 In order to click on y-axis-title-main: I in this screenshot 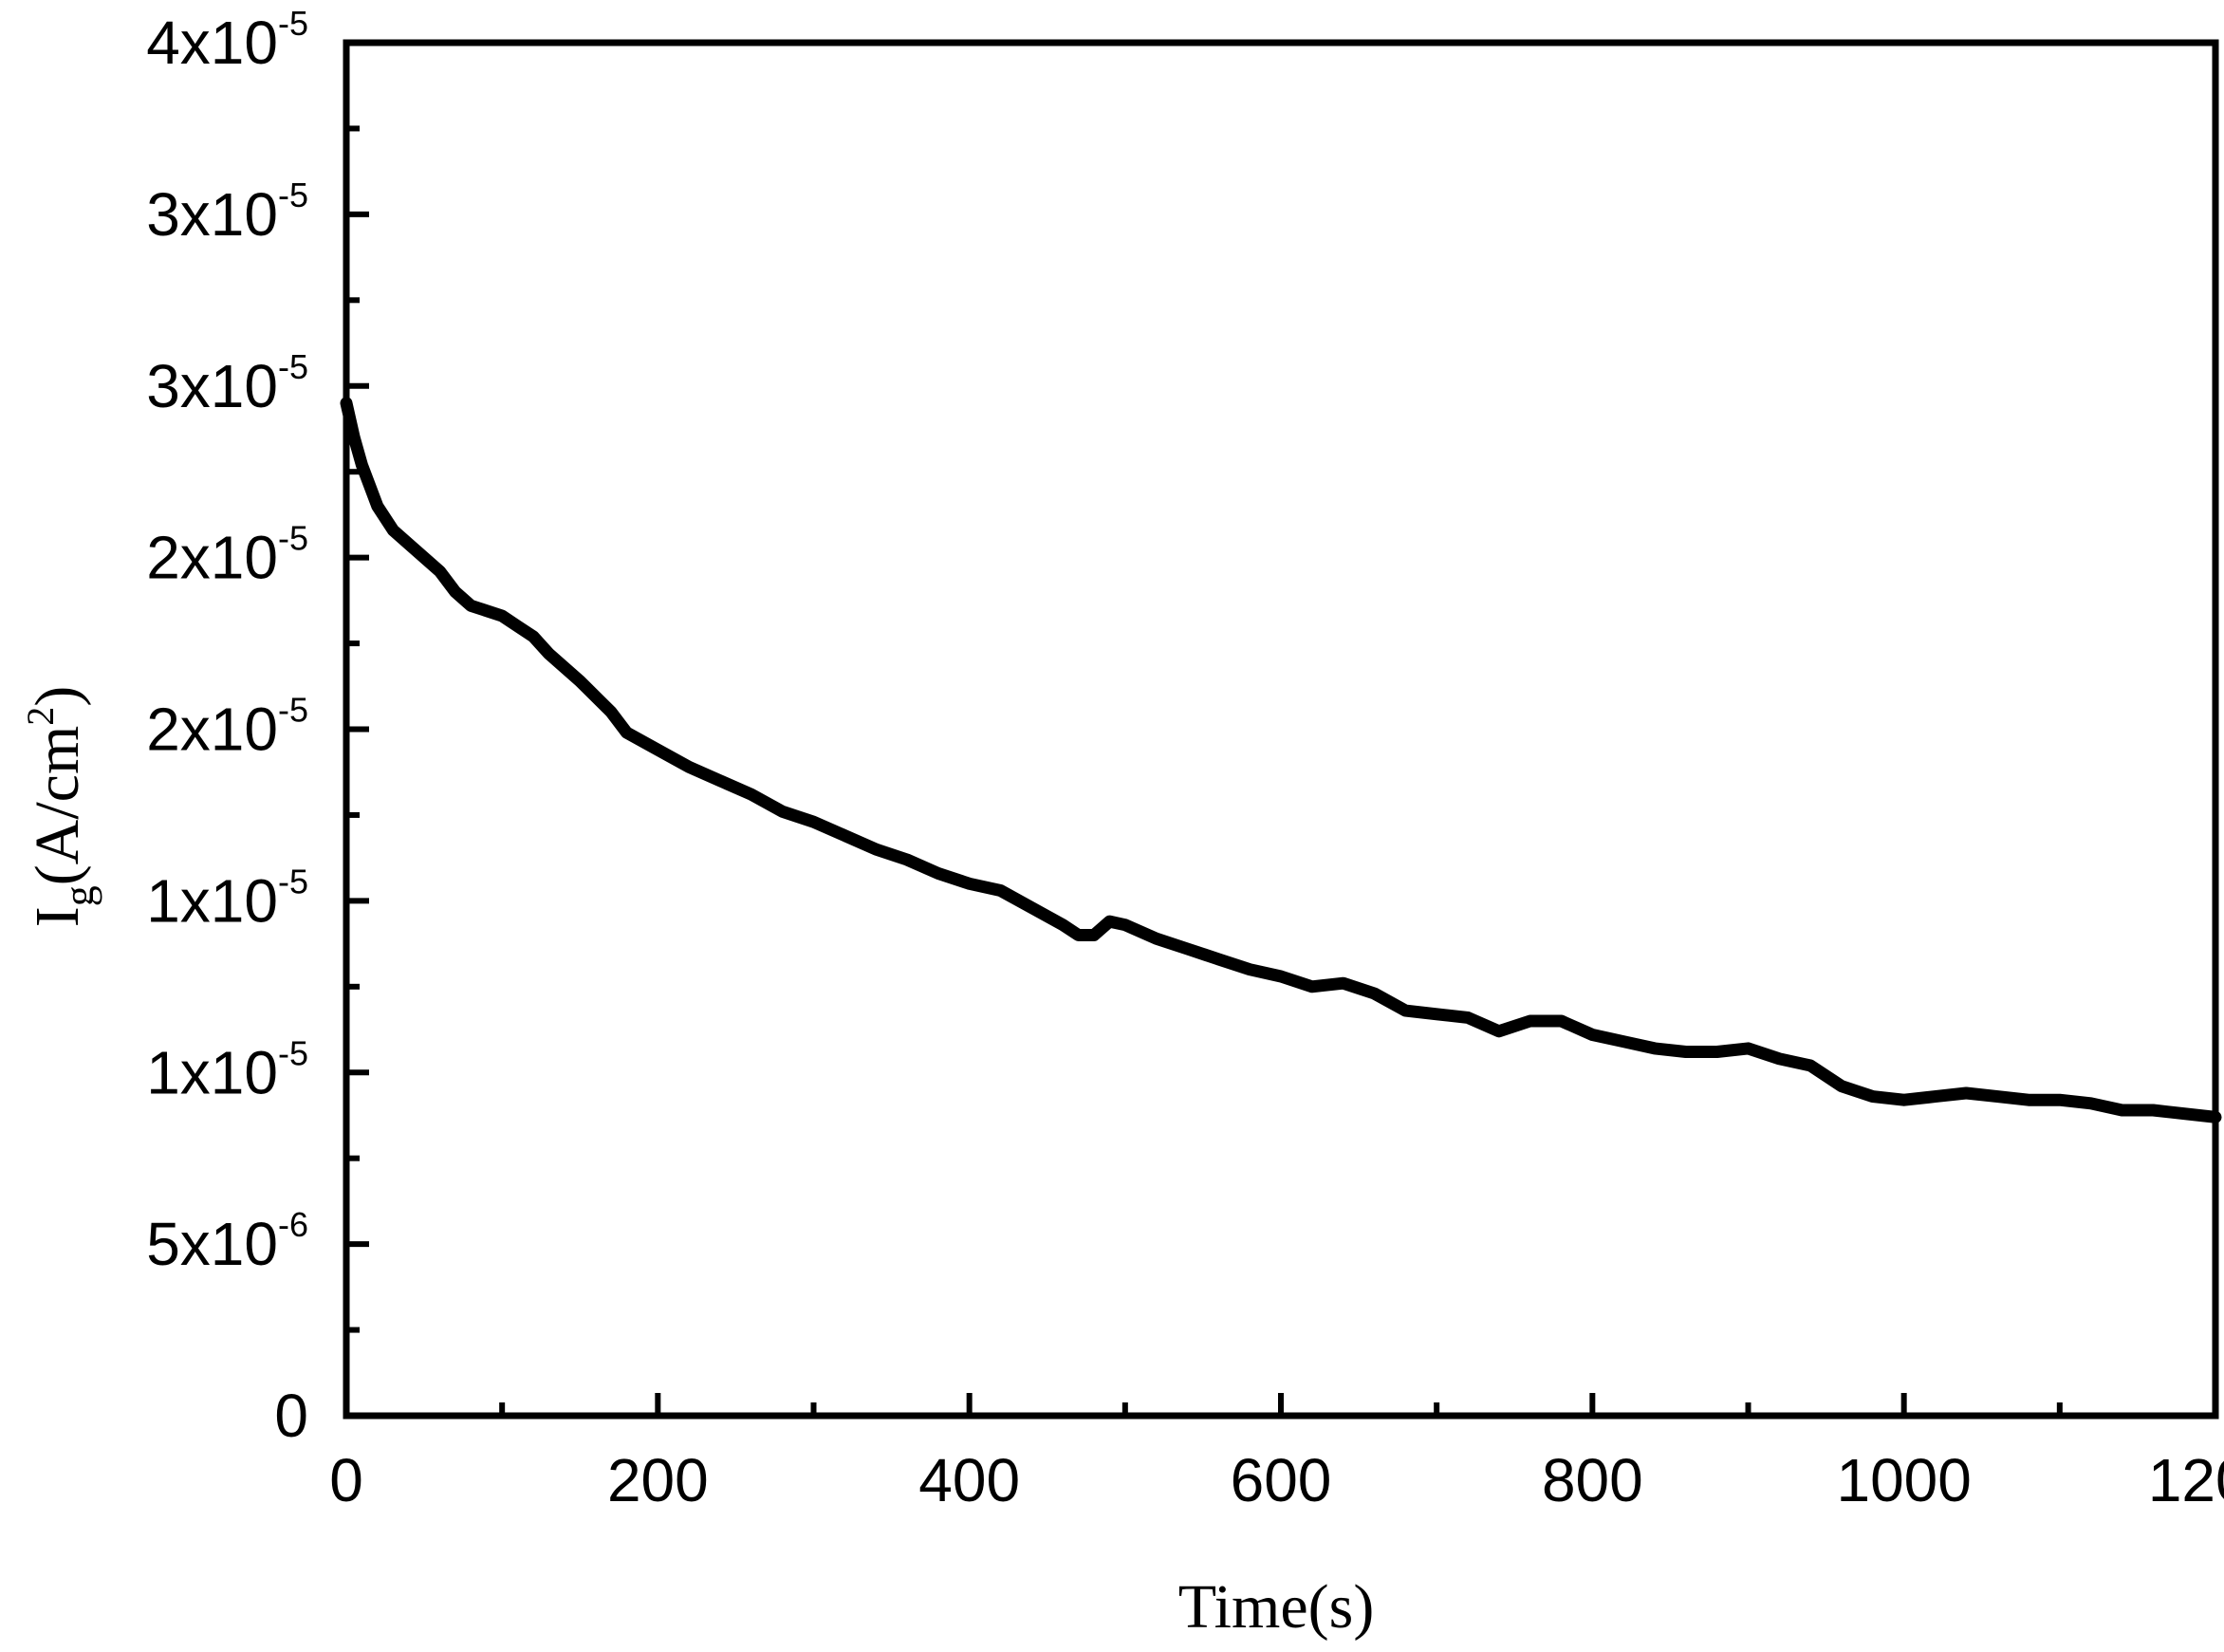, I will do `click(58, 916)`.